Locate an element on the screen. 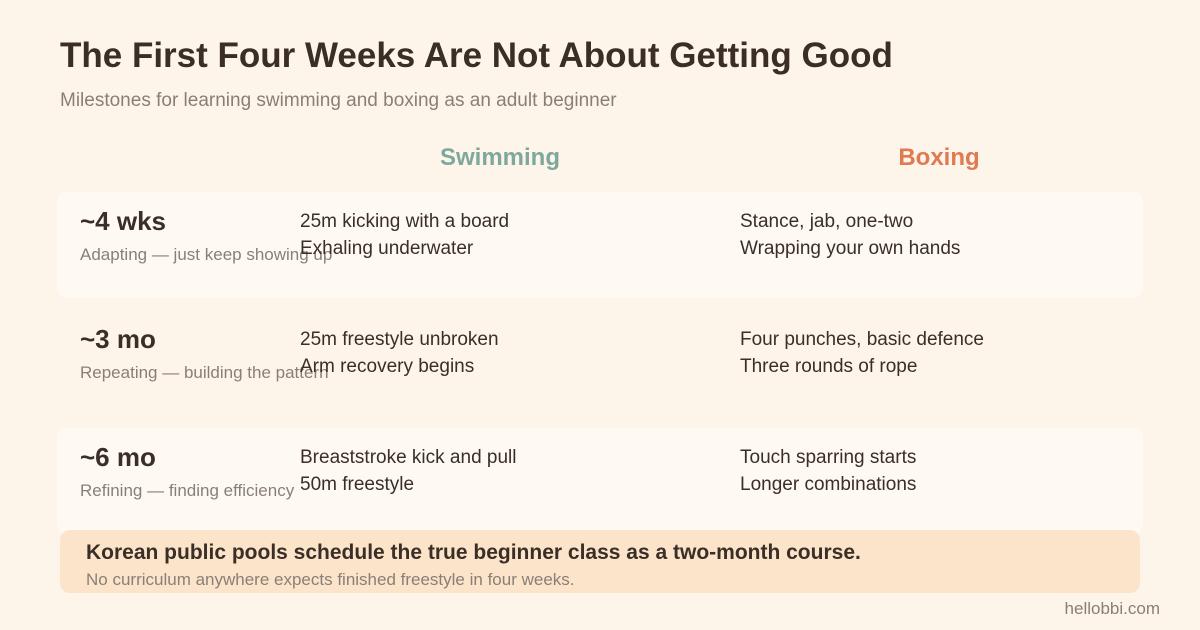 The image size is (1200, 630). period: ~4 wks is located at coordinates (123, 221).